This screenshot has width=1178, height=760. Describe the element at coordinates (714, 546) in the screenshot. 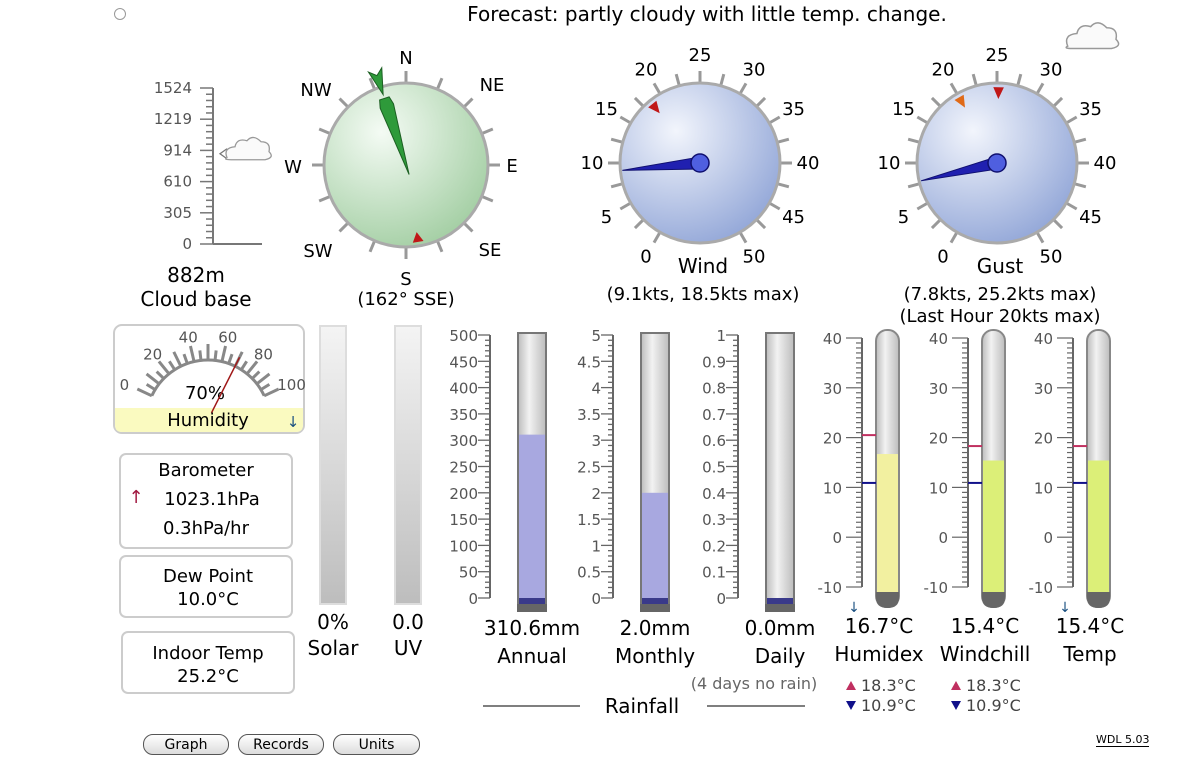

I see `rain-scale-label: 0.2` at that location.